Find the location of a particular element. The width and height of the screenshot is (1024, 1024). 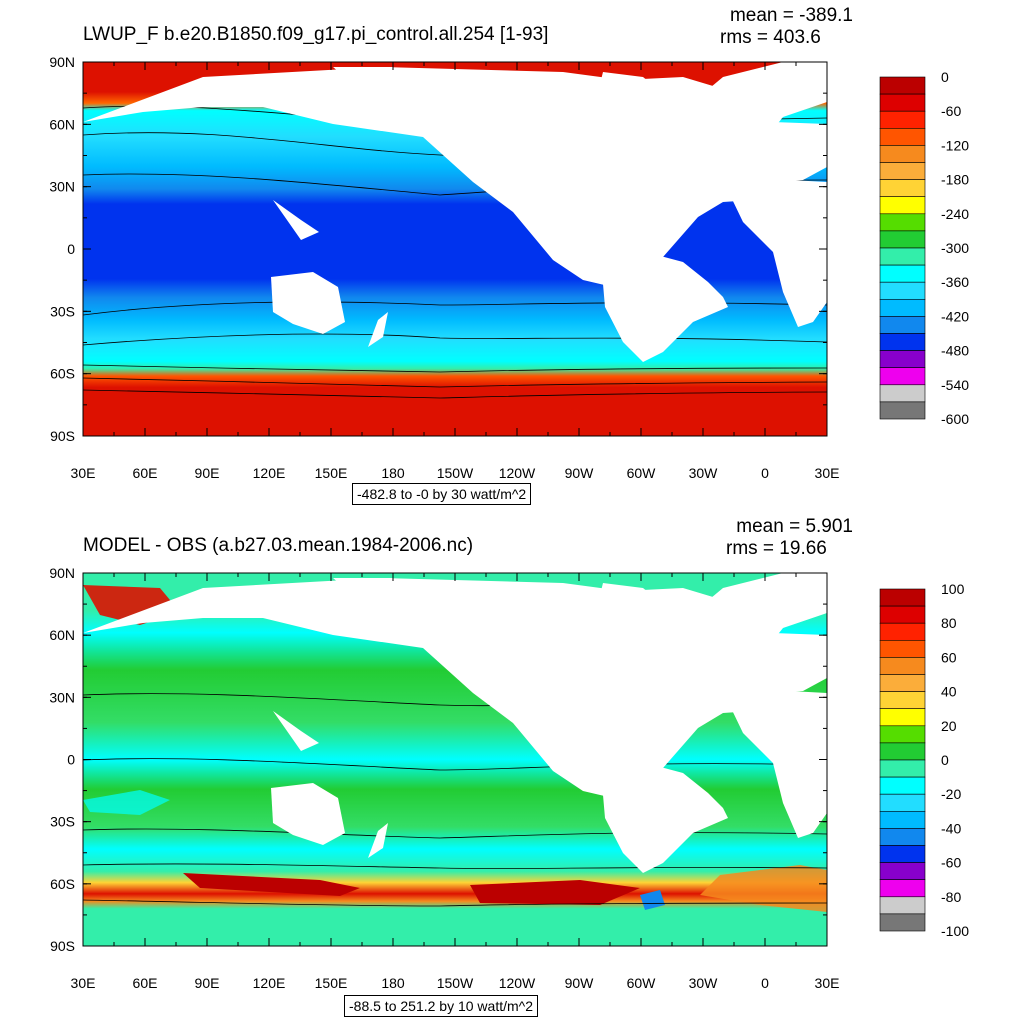

colorbar-label: -300 is located at coordinates (955, 248).